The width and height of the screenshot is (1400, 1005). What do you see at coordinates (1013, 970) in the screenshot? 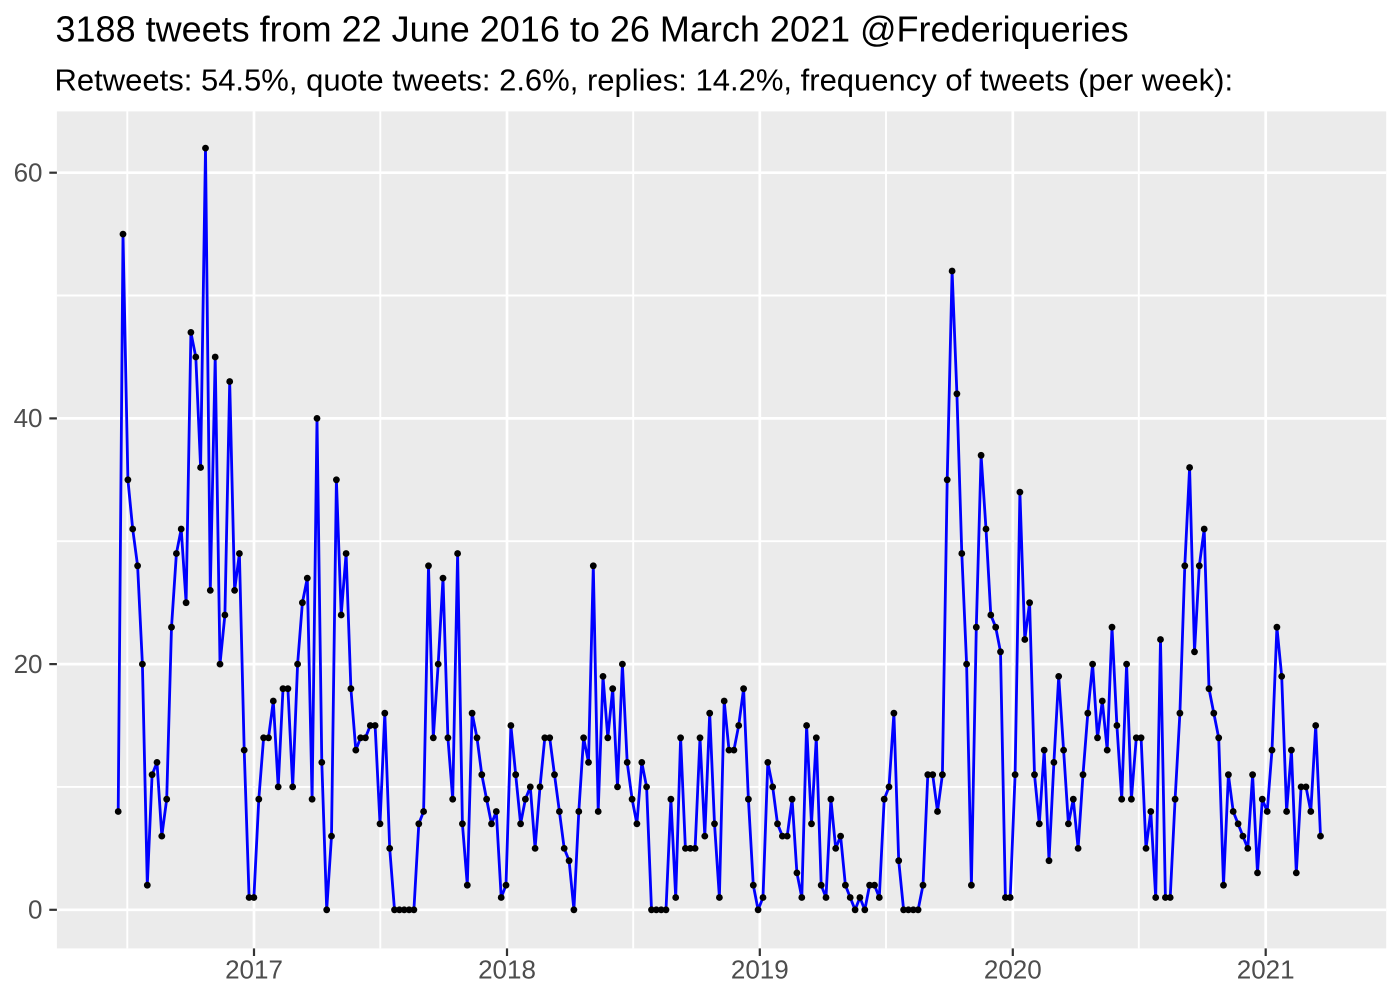
I see `svg-text: 2020` at bounding box center [1013, 970].